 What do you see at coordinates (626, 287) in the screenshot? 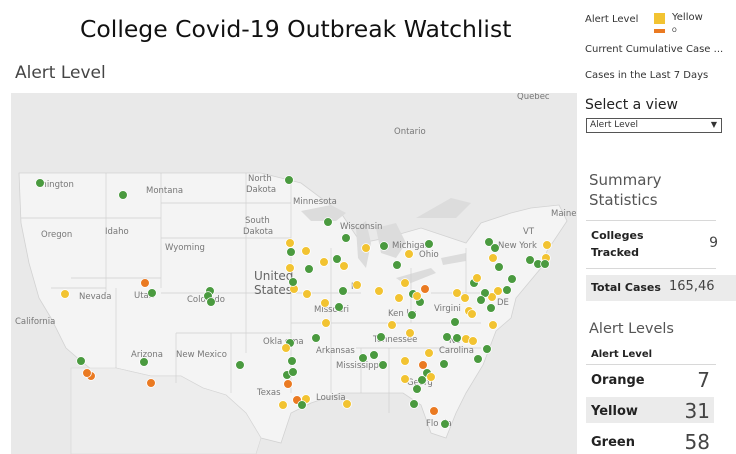
I see `total-cases-label: Total Cases` at bounding box center [626, 287].